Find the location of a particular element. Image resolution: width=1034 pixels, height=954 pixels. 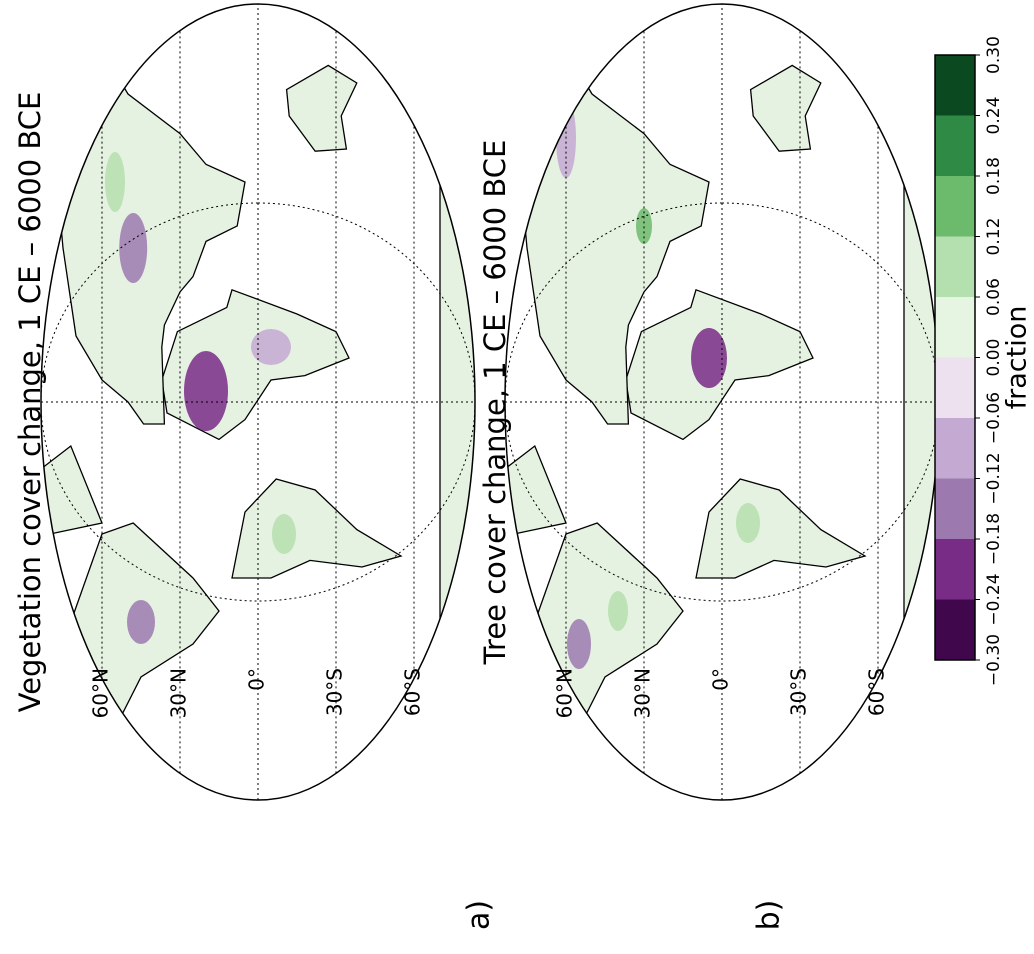

panel-label: a) is located at coordinates (479, 915).